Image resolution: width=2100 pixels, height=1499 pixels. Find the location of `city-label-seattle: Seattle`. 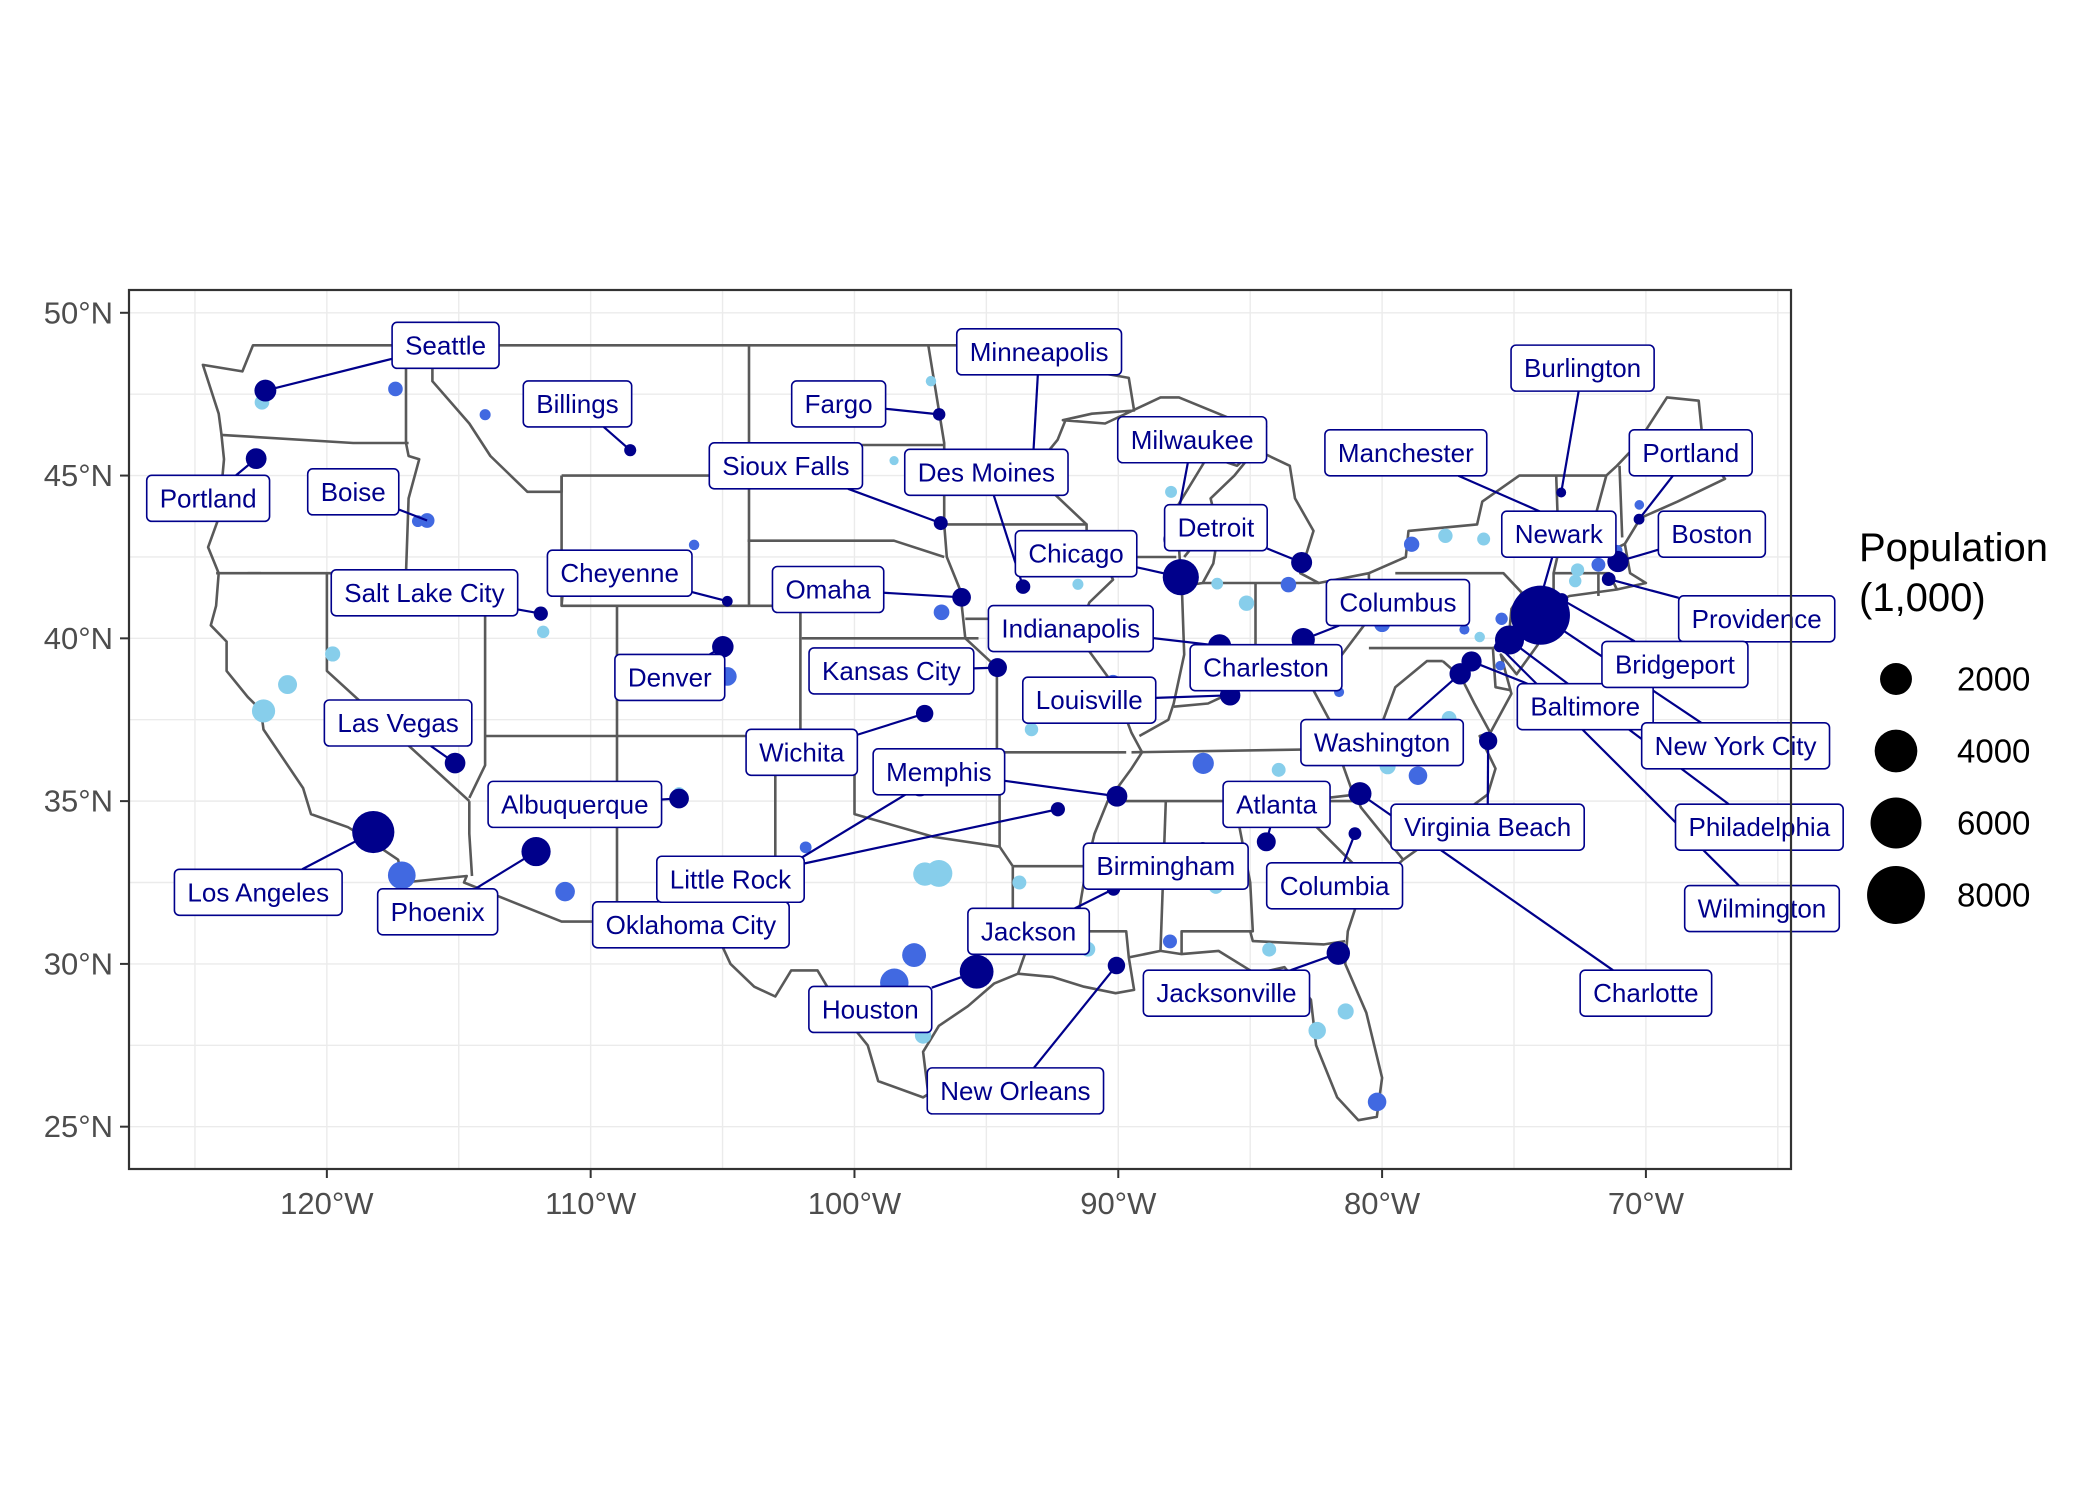

city-label-seattle: Seattle is located at coordinates (445, 345).